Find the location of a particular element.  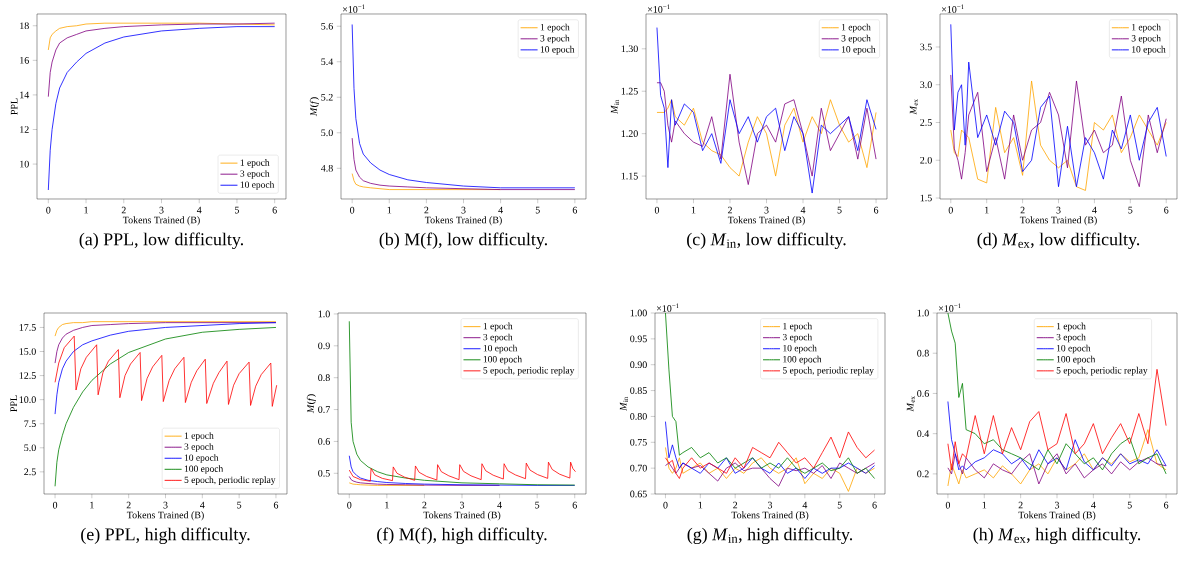

y-tick-label: 3.5 is located at coordinates (926, 47).